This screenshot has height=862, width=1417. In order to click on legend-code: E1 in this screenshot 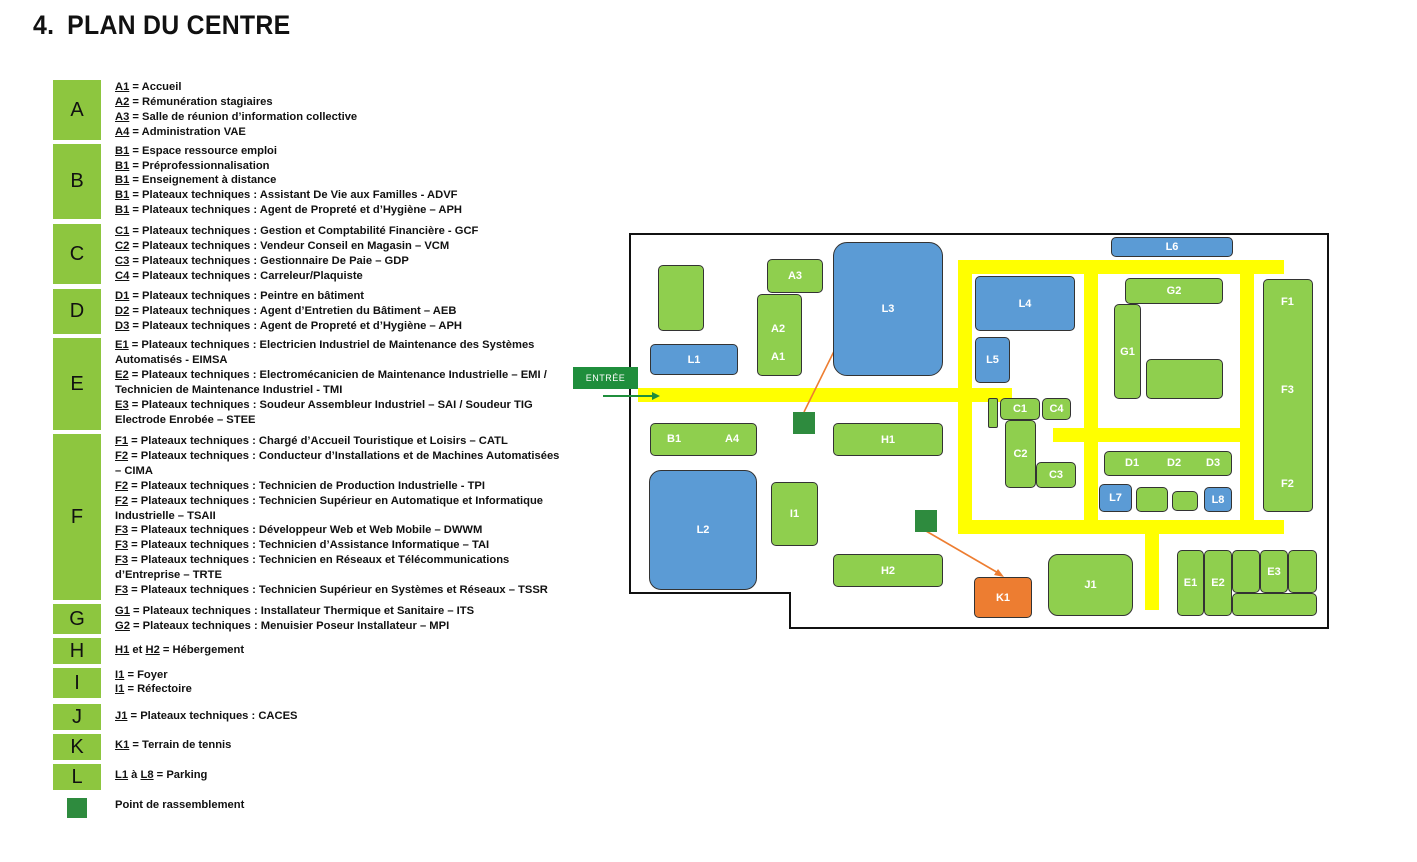, I will do `click(122, 345)`.